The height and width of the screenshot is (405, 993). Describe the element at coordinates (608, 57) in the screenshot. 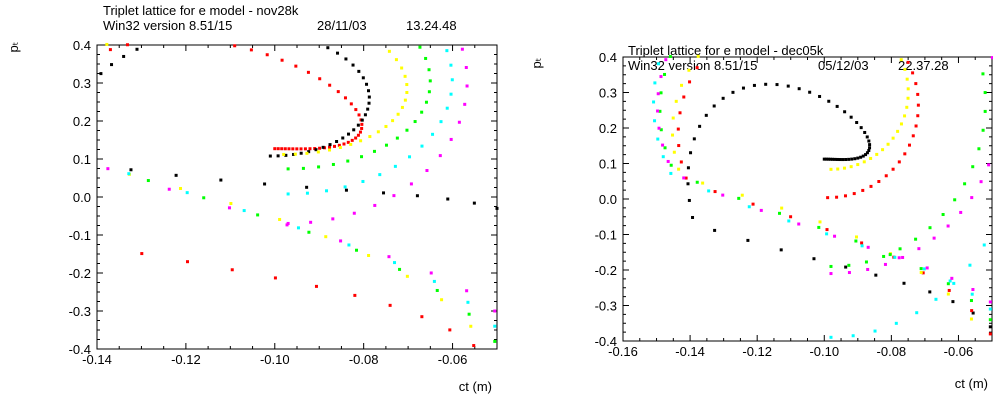

I see `y-tick-label: 0.4` at that location.